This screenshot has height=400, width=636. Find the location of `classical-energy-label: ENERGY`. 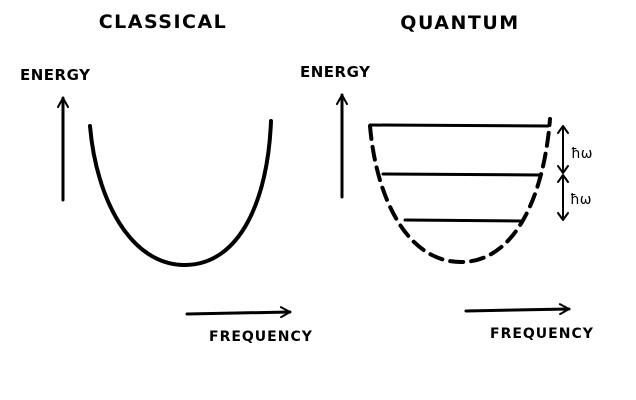

classical-energy-label: ENERGY is located at coordinates (55, 75).